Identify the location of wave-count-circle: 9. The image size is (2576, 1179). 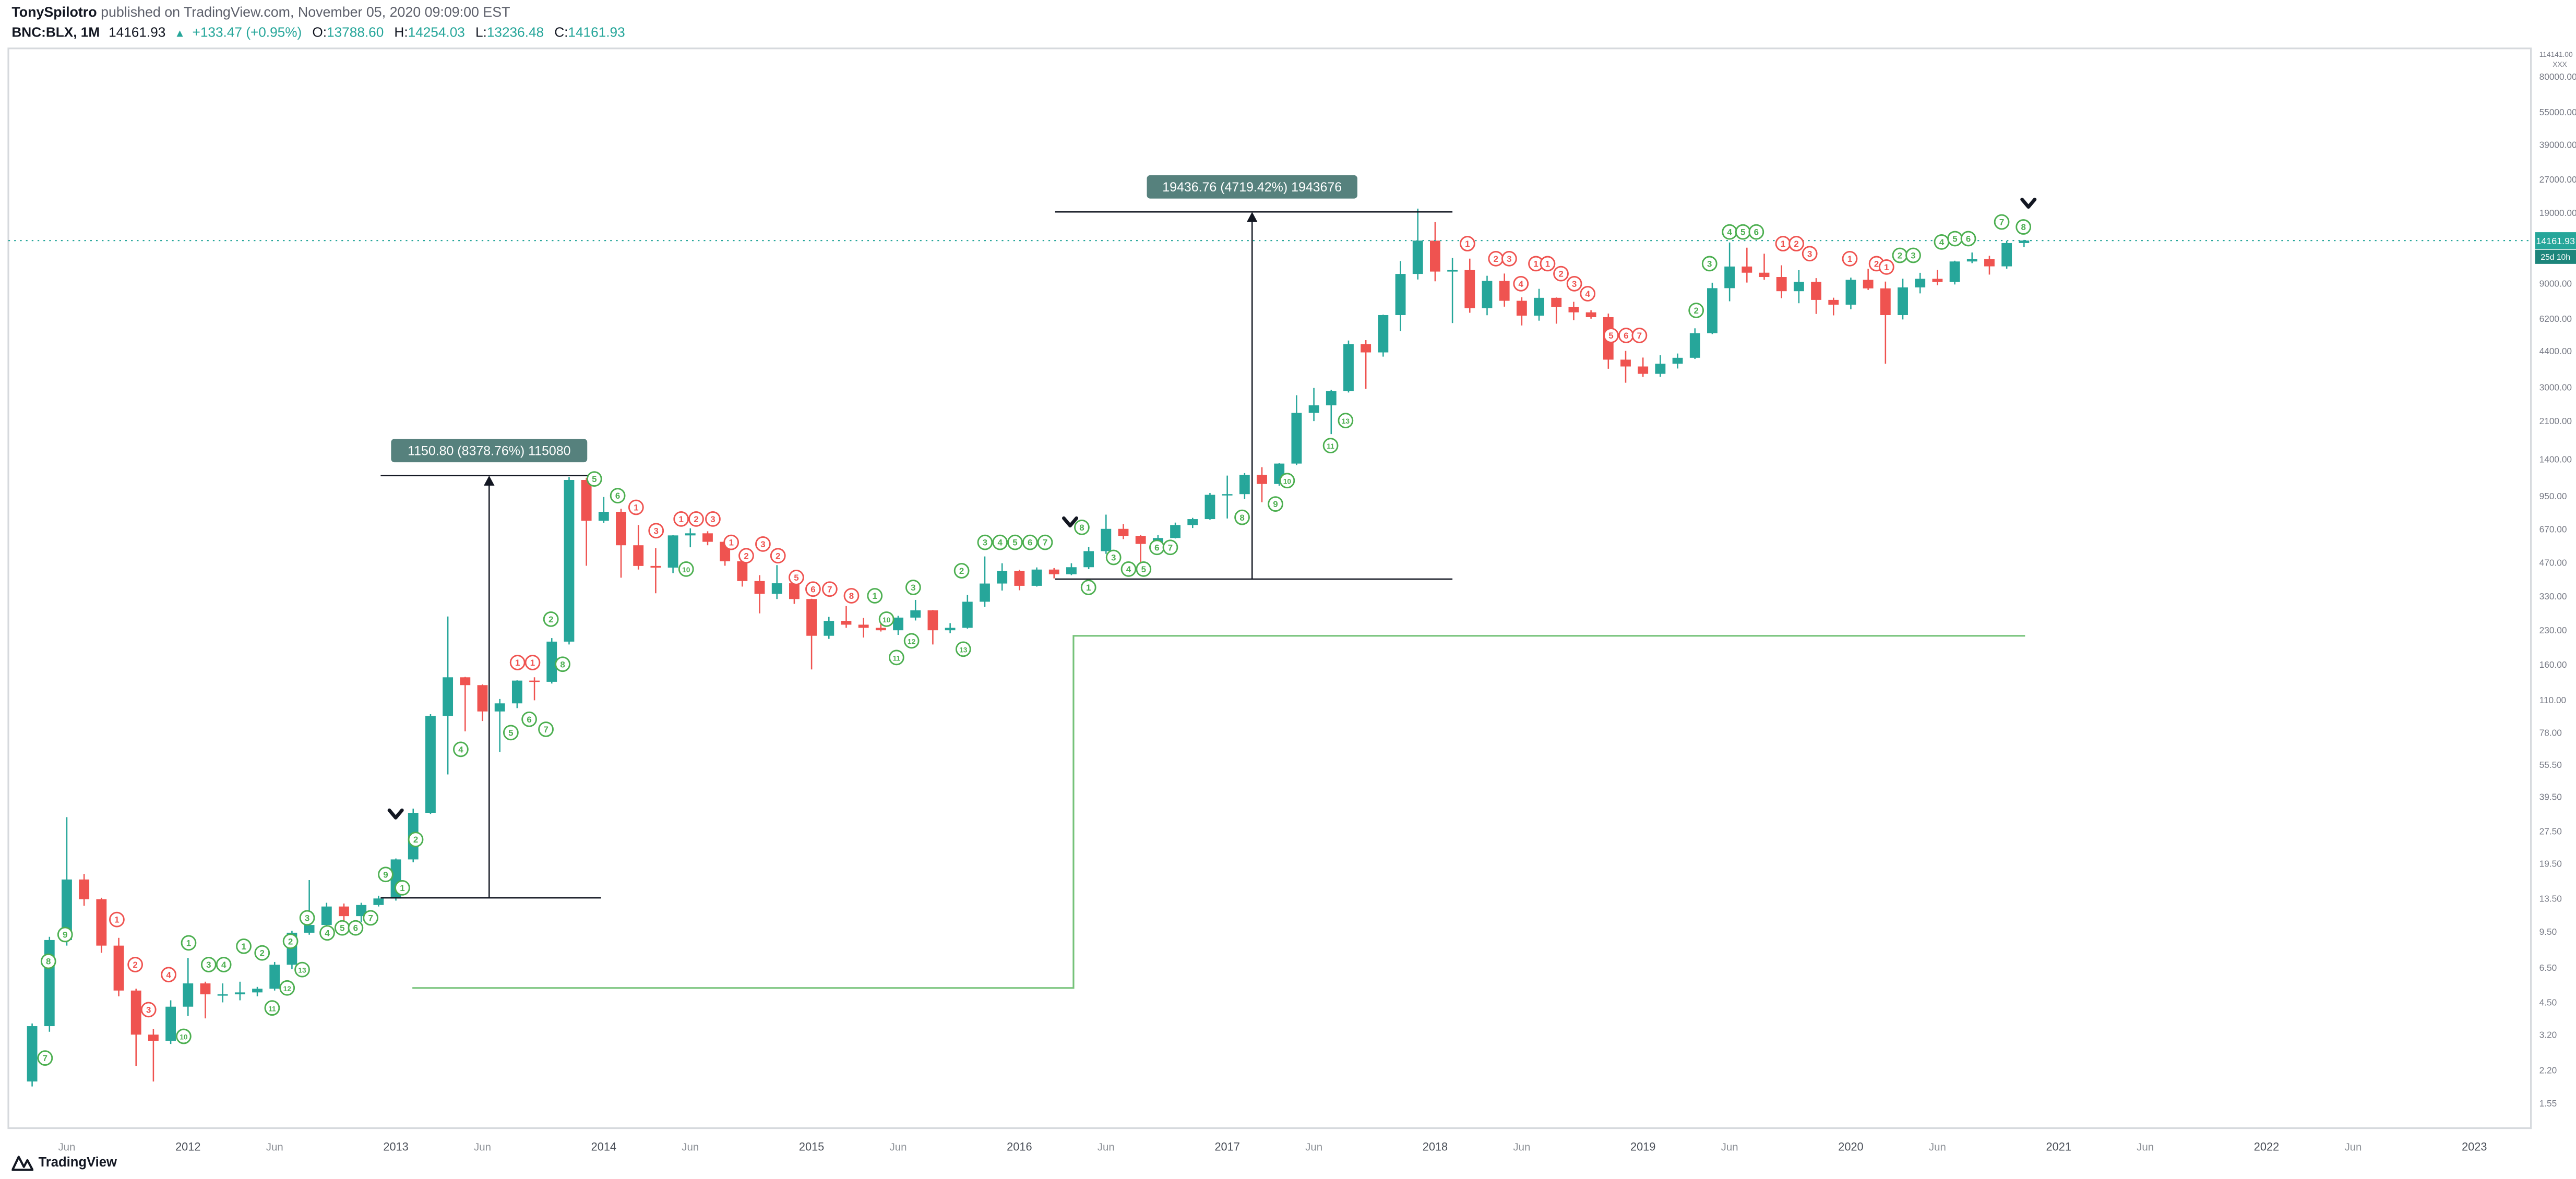
(1275, 504).